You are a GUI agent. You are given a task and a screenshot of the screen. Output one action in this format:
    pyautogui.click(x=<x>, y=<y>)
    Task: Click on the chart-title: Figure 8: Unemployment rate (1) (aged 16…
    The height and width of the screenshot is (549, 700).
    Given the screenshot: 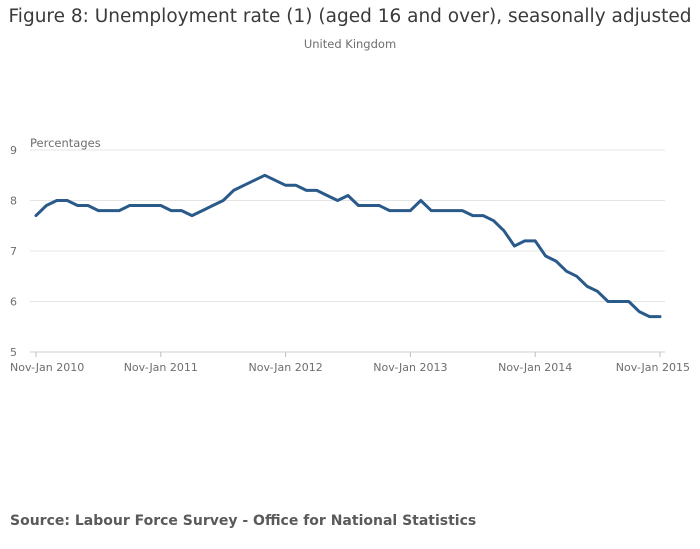 What is the action you would take?
    pyautogui.click(x=350, y=16)
    